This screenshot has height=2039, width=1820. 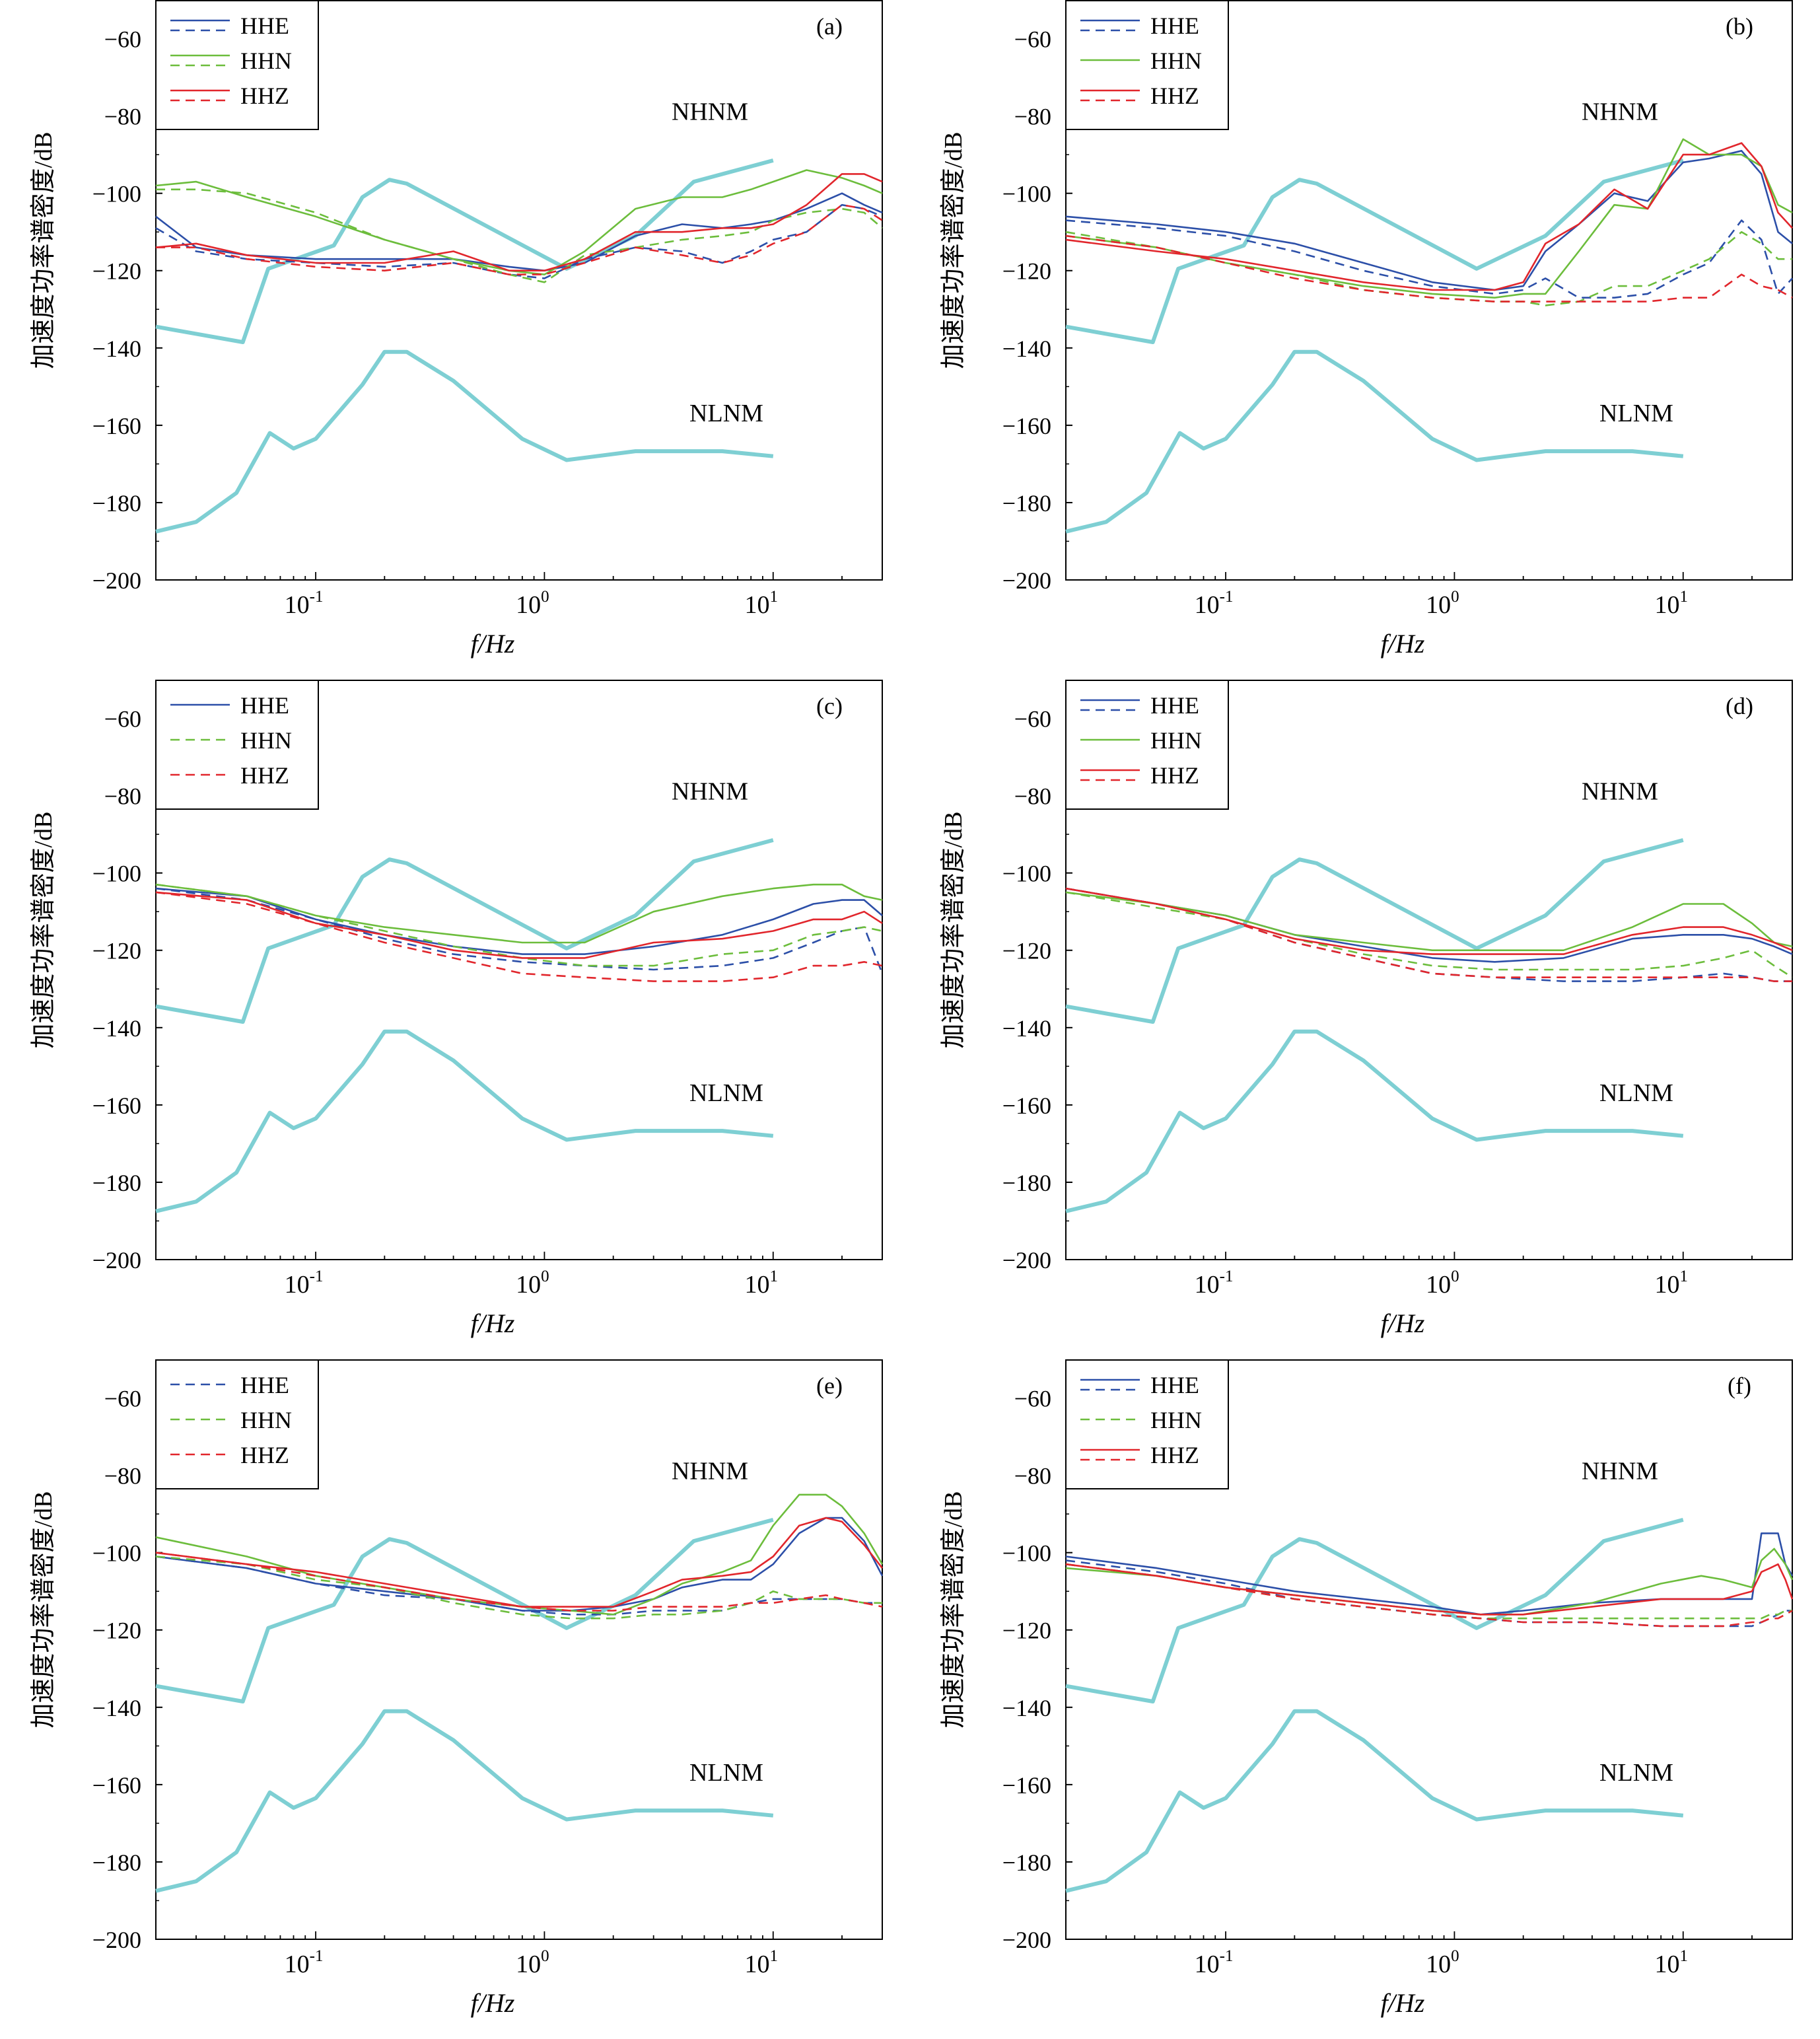 I want to click on series-line-hhe-dashed, so click(x=1429, y=259).